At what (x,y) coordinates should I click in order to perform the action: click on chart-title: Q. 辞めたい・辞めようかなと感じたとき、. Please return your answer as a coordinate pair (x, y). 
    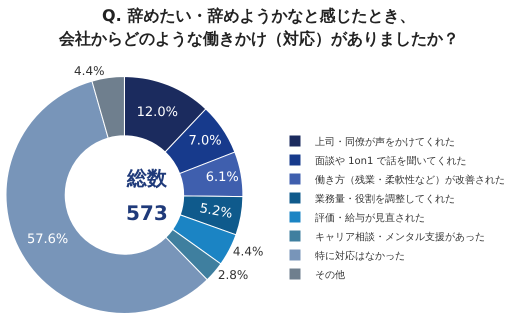
    Looking at the image, I should click on (259, 15).